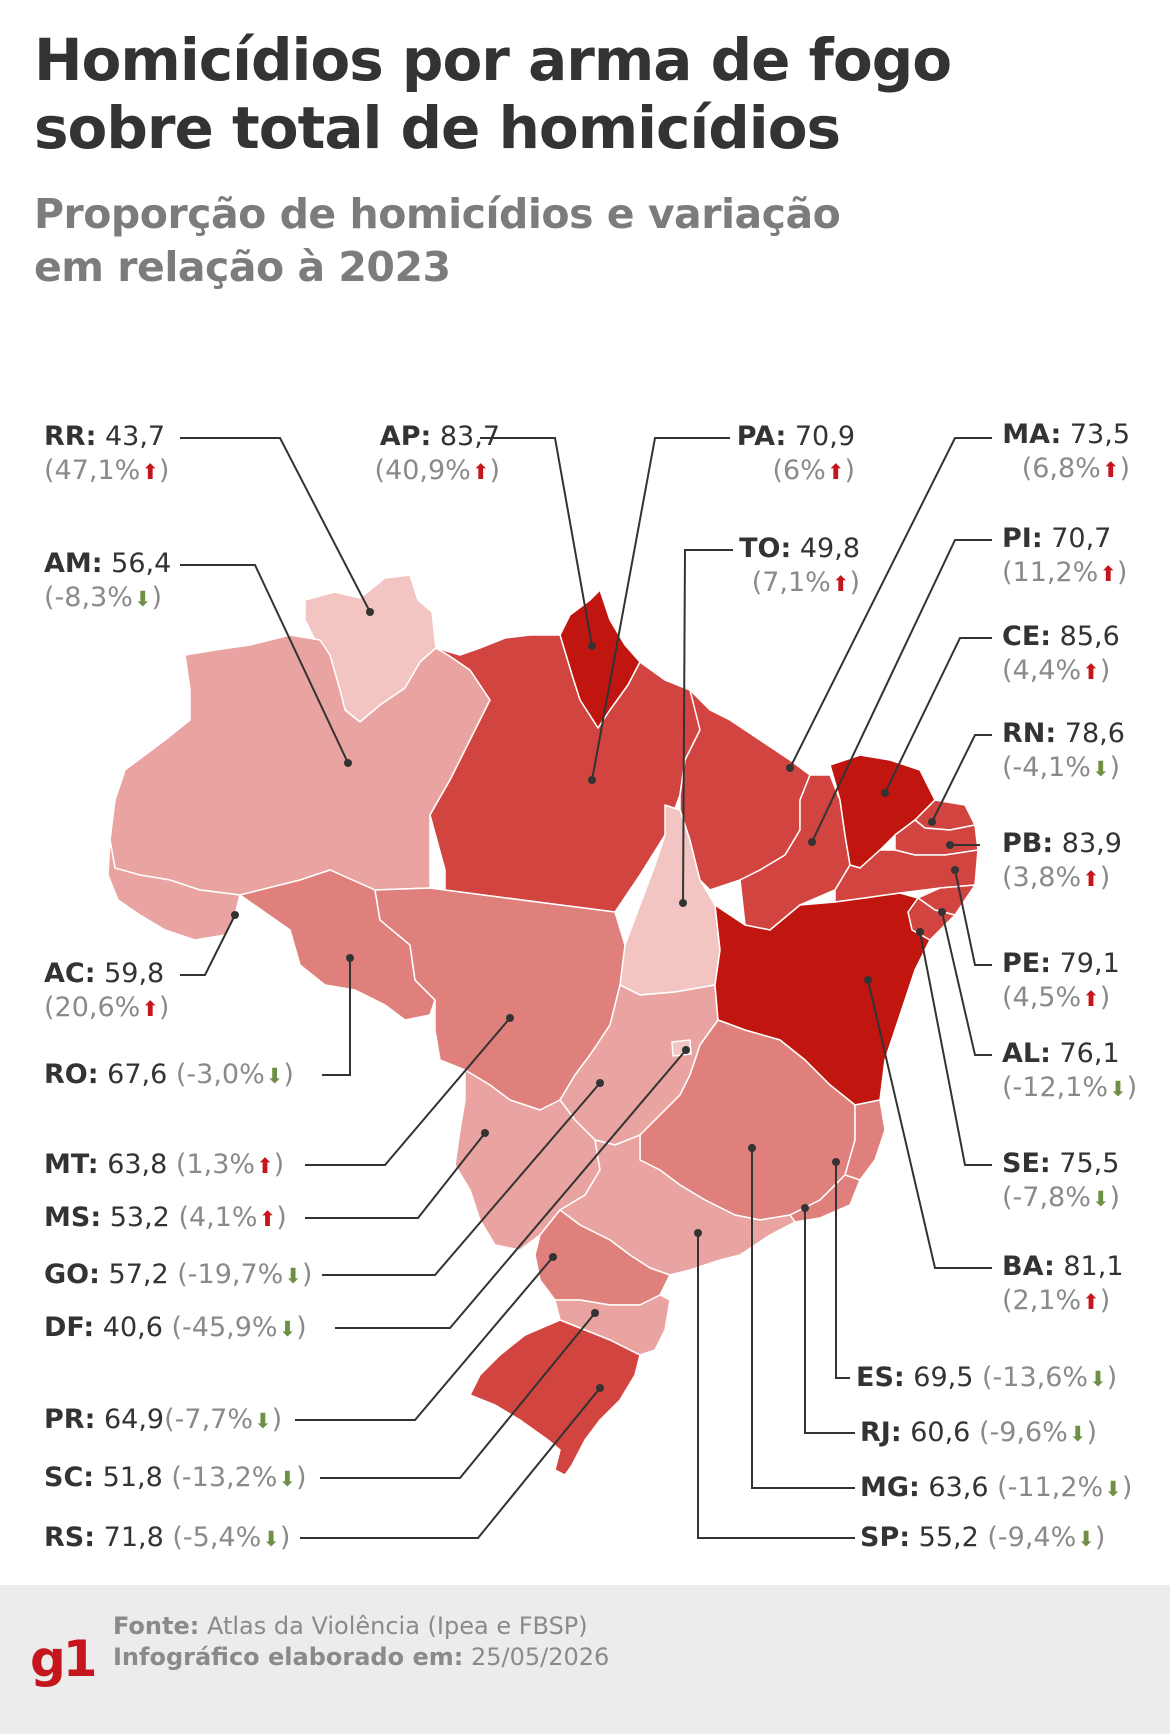 The width and height of the screenshot is (1170, 1734). I want to click on state-marker-pr, so click(553, 1257).